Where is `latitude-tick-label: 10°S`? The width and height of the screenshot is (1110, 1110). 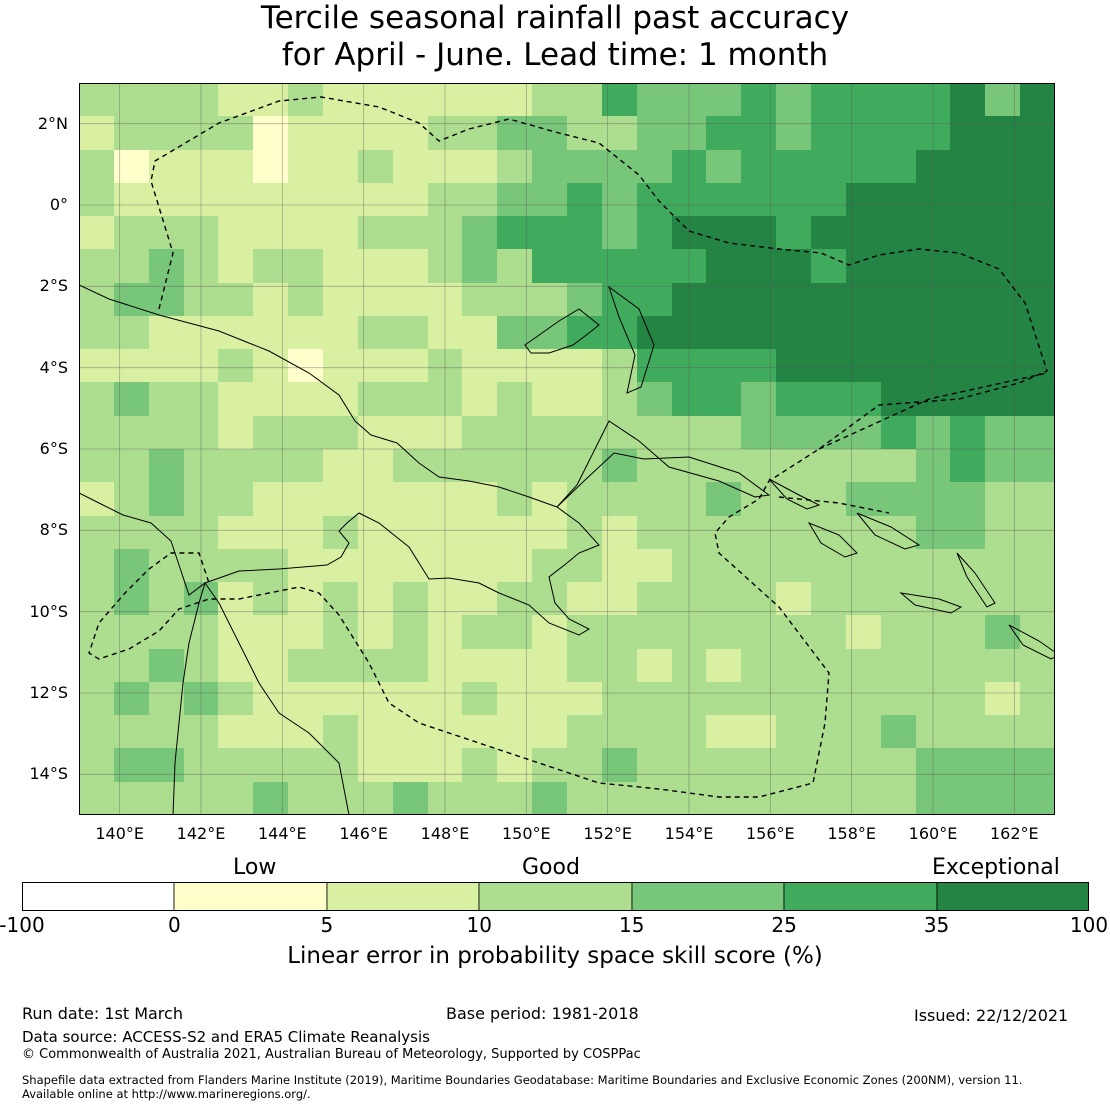
latitude-tick-label: 10°S is located at coordinates (48, 611).